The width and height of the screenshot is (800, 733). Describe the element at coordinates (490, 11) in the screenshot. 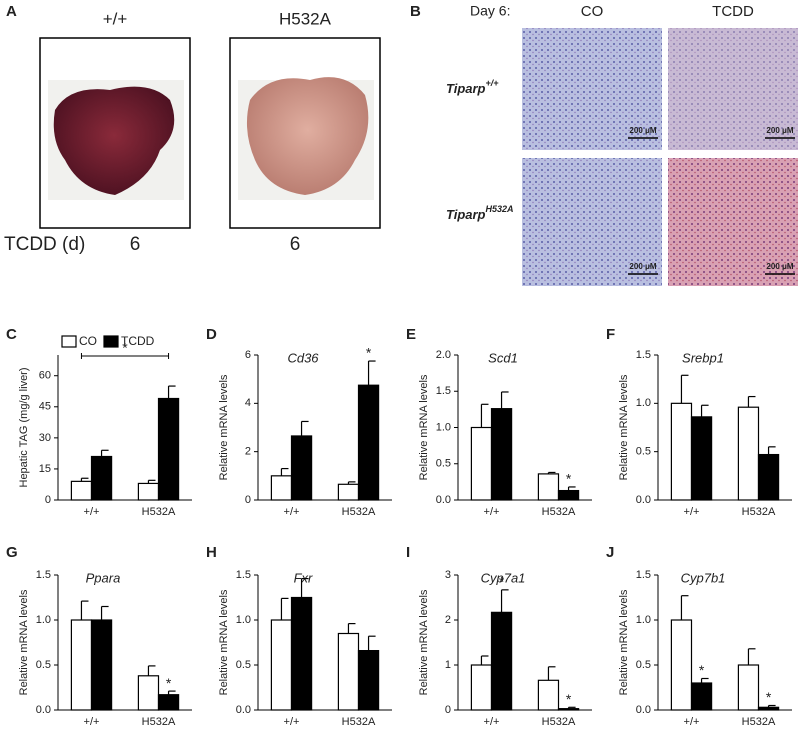

I see `panel-header: Day 6:` at that location.